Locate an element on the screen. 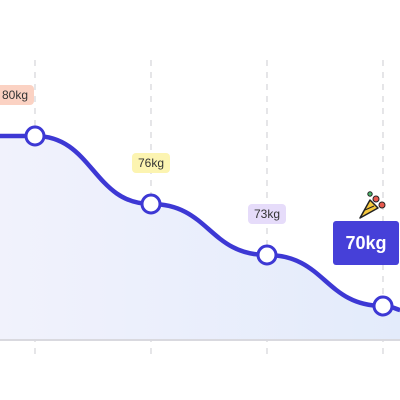 This screenshot has width=400, height=400. party-icon is located at coordinates (372, 205).